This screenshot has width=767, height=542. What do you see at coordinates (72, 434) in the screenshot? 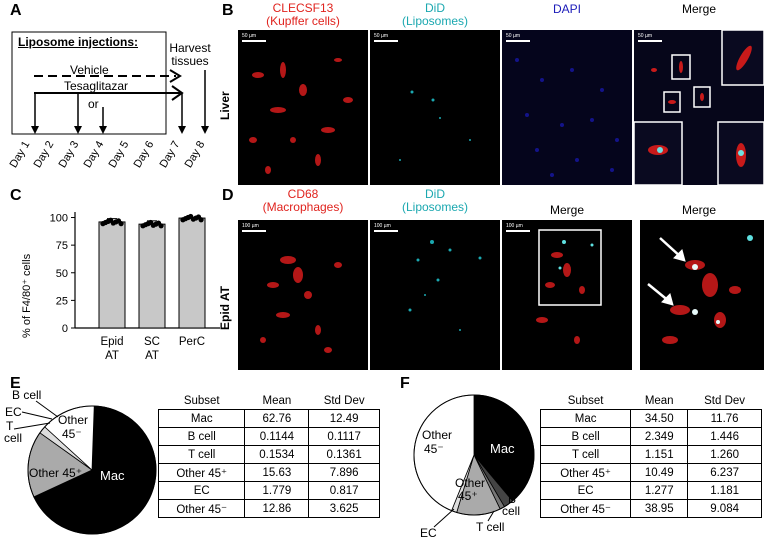
I see `pie-label: 45⁻` at bounding box center [72, 434].